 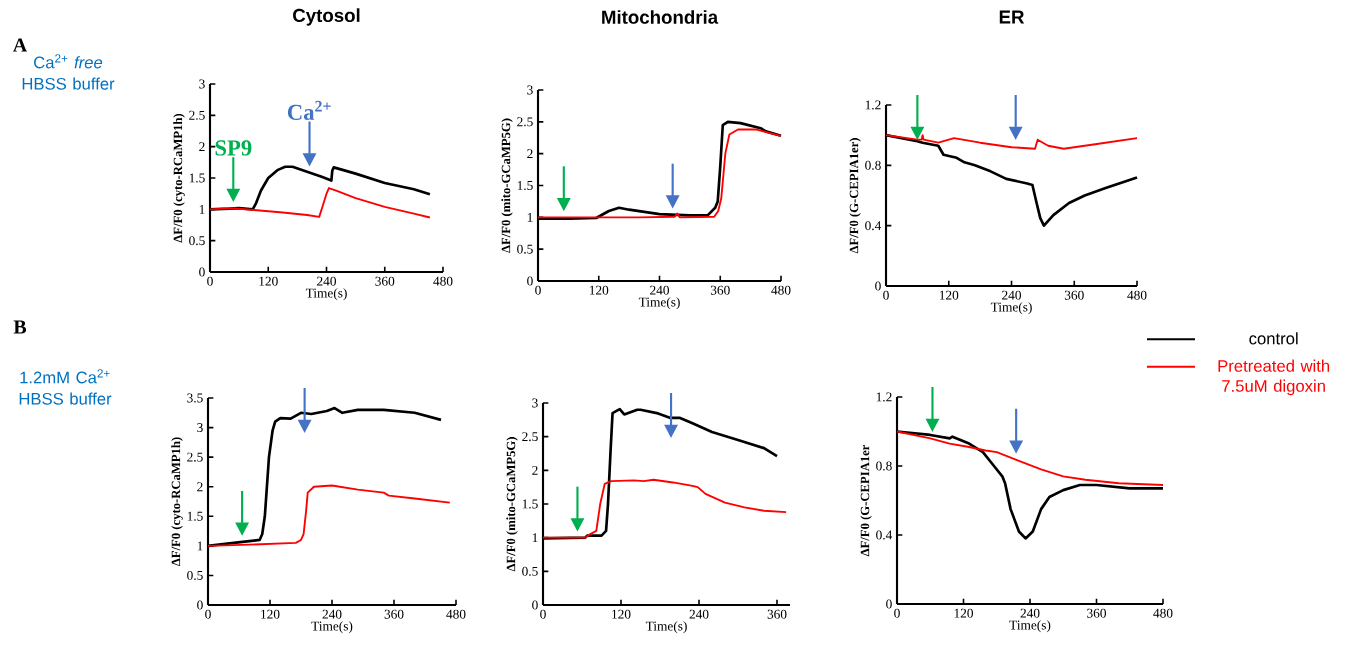 What do you see at coordinates (20, 45) in the screenshot?
I see `text: A` at bounding box center [20, 45].